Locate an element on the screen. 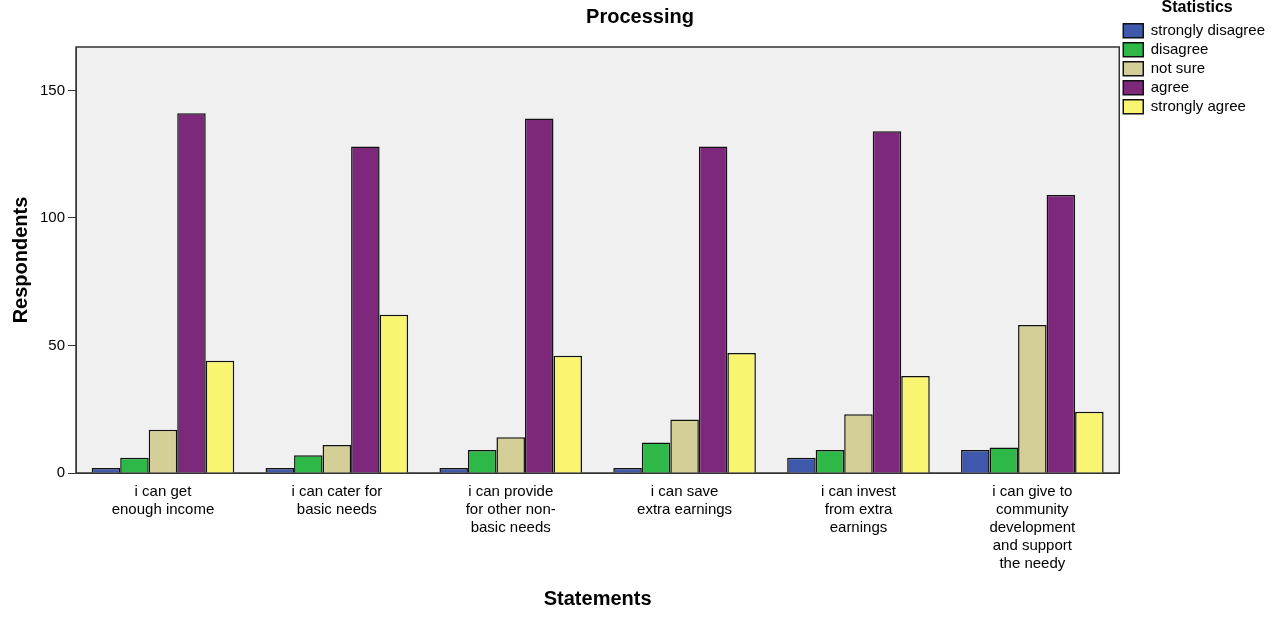  legend-label: strongly agree is located at coordinates (1198, 105).